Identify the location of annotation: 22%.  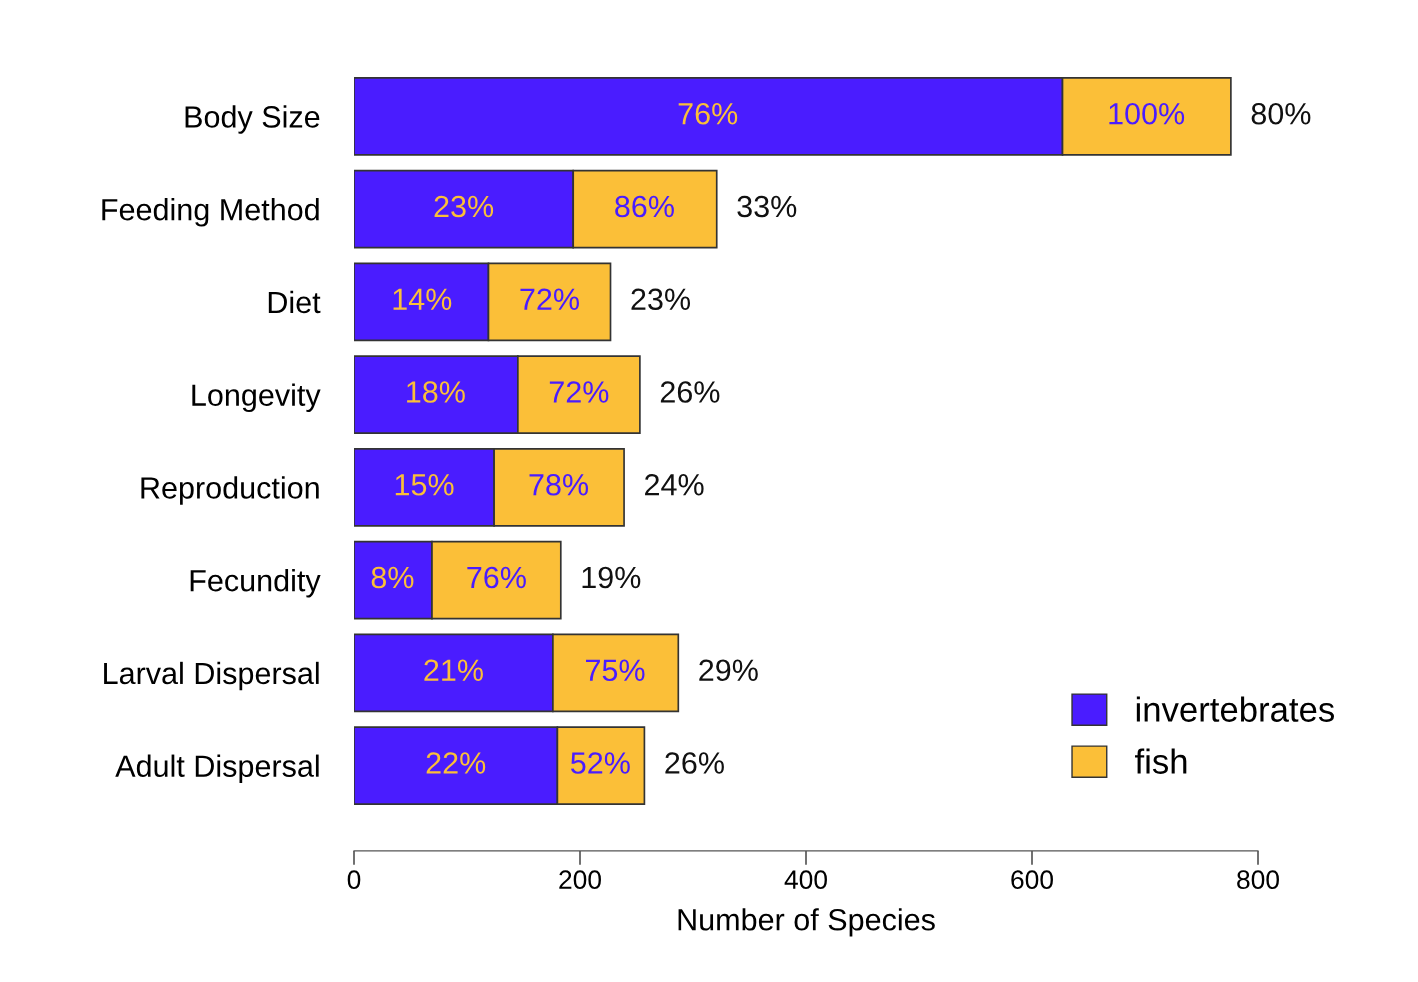
(456, 763).